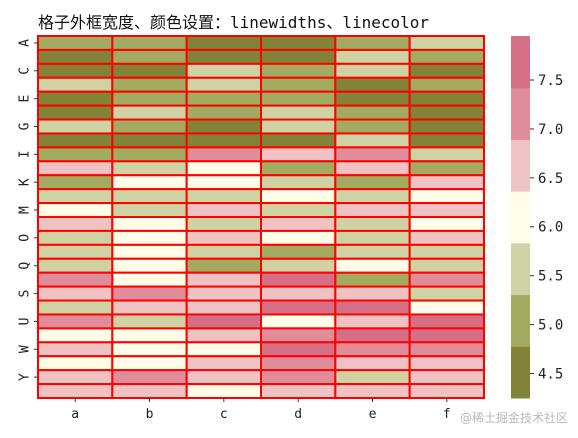 The height and width of the screenshot is (438, 578). Describe the element at coordinates (25, 210) in the screenshot. I see `y-tick-label: M` at that location.